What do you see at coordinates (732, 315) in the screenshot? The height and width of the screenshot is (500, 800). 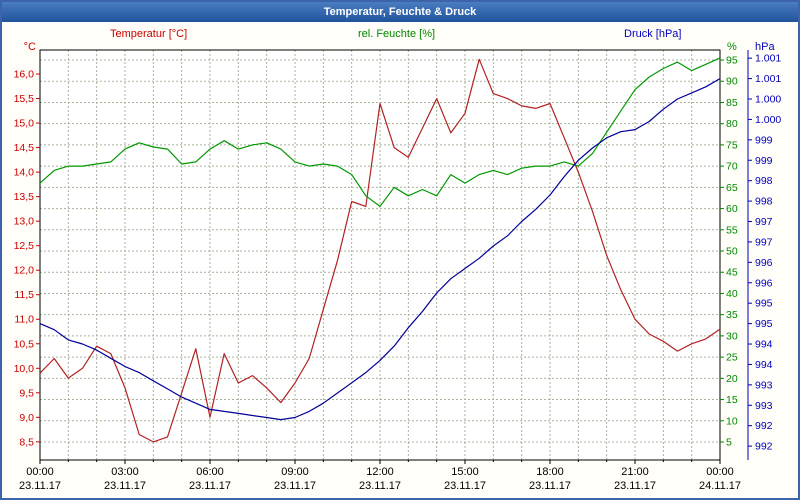 I see `svg-text: 35` at bounding box center [732, 315].